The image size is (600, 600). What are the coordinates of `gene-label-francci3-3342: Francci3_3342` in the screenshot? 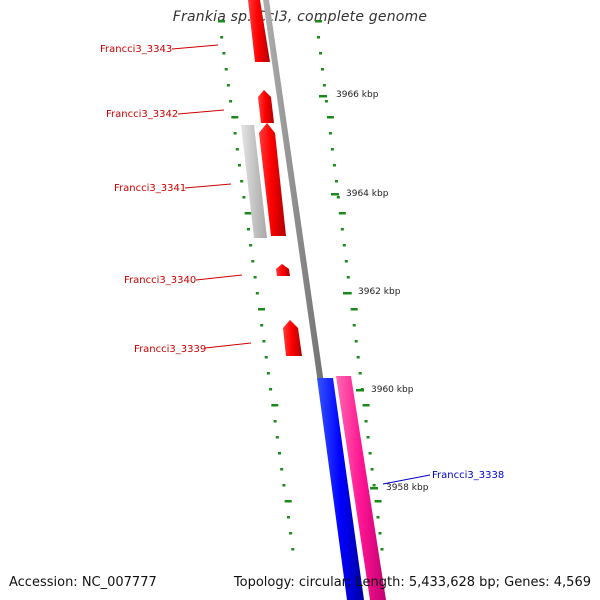 It's located at (142, 114).